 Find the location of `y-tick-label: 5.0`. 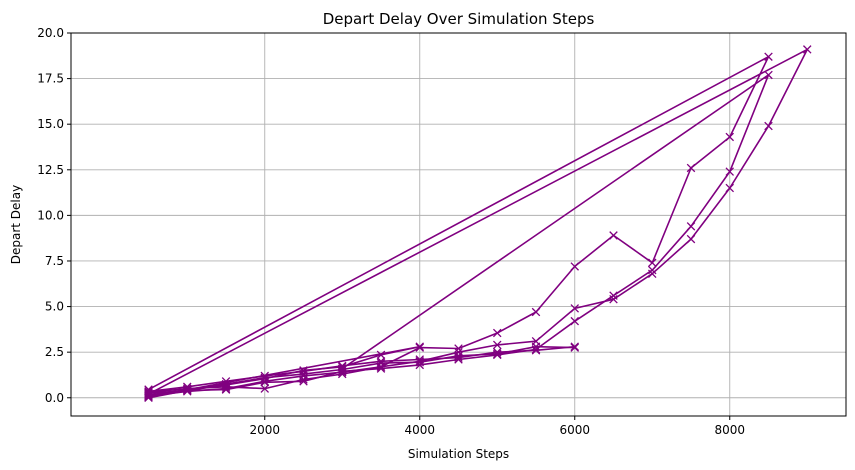

y-tick-label: 5.0 is located at coordinates (54, 307).